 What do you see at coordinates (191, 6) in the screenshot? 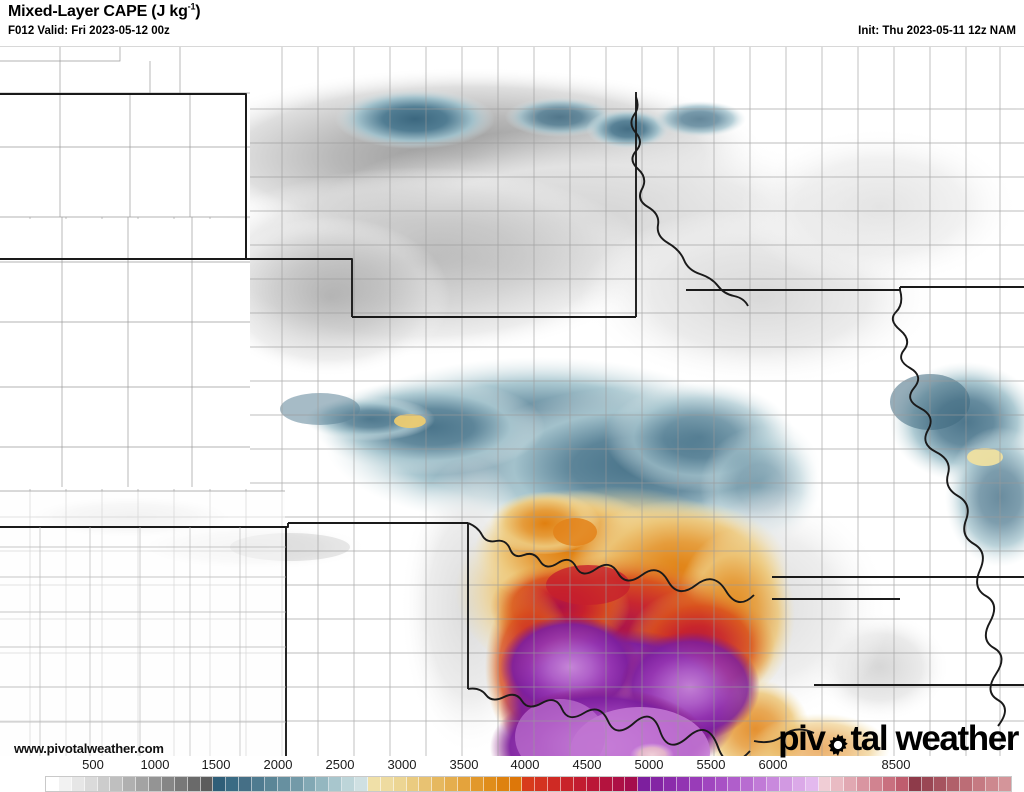
I see `page-title-exponent: -1` at bounding box center [191, 6].